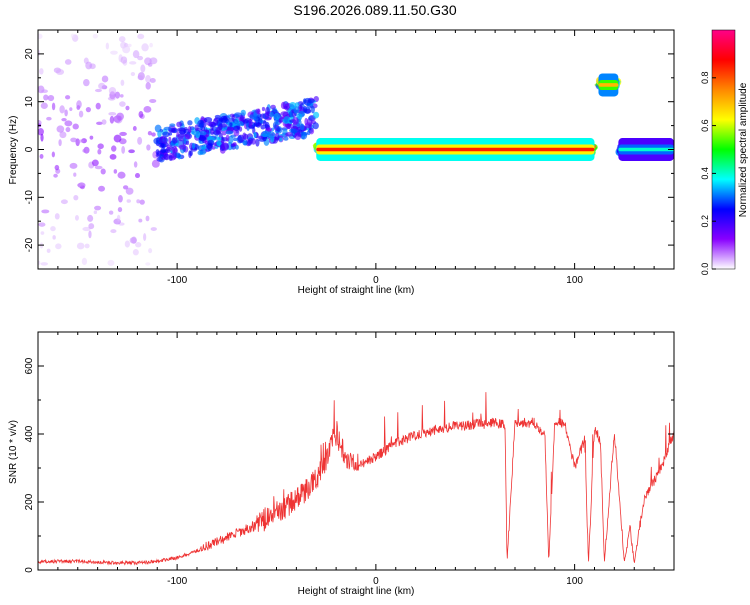  Describe the element at coordinates (29, 102) in the screenshot. I see `spectrogram-y-tick-label: 10` at that location.